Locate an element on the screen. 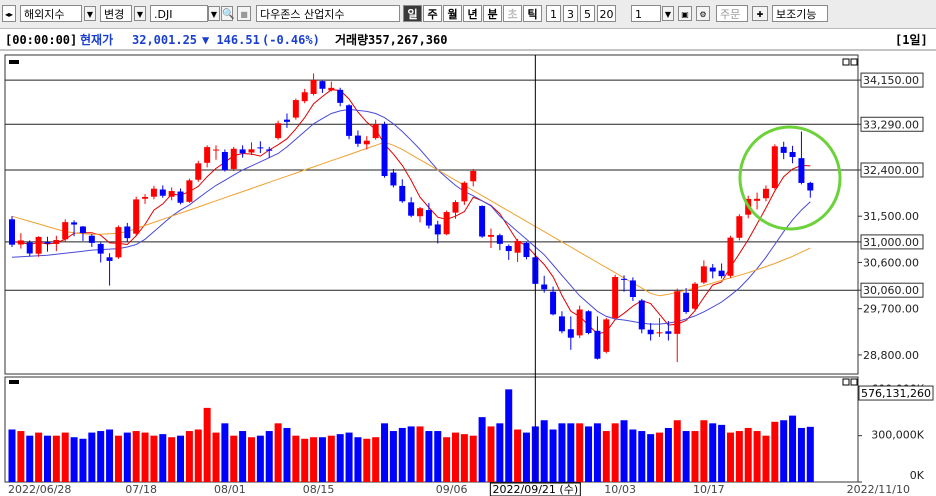  period-button: 월 is located at coordinates (452, 13).